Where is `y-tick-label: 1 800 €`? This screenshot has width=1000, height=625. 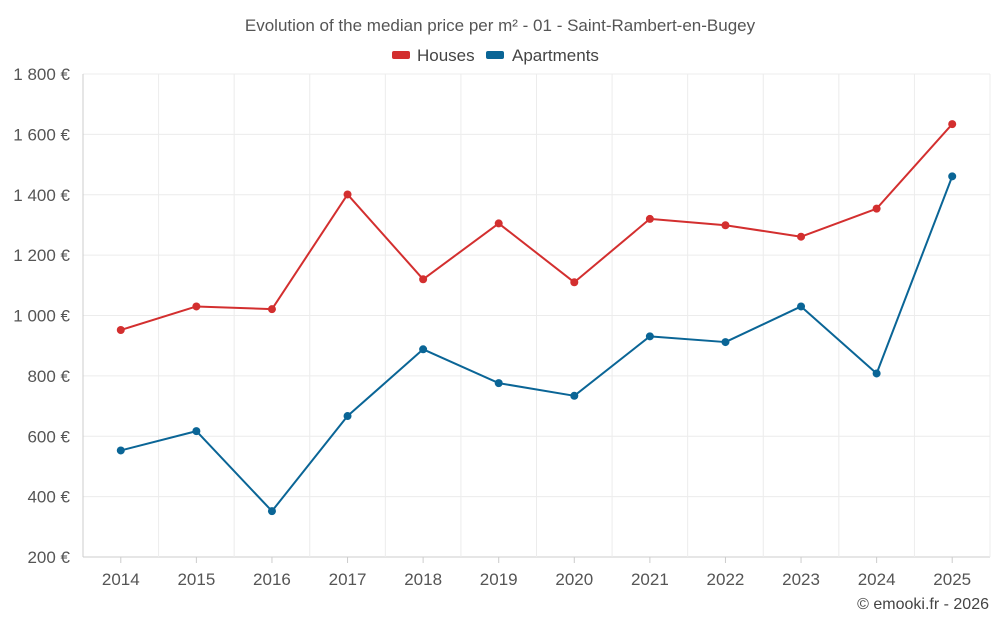
y-tick-label: 1 800 € is located at coordinates (41, 74).